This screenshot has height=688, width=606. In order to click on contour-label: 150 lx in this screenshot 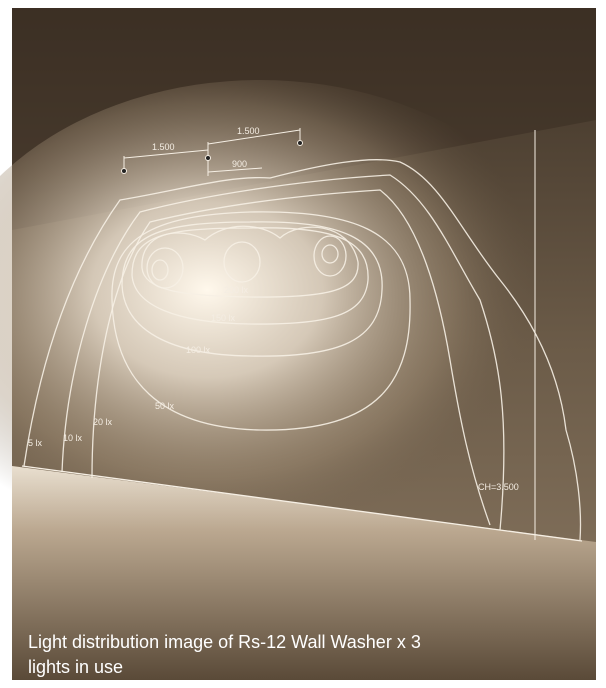, I will do `click(223, 318)`.